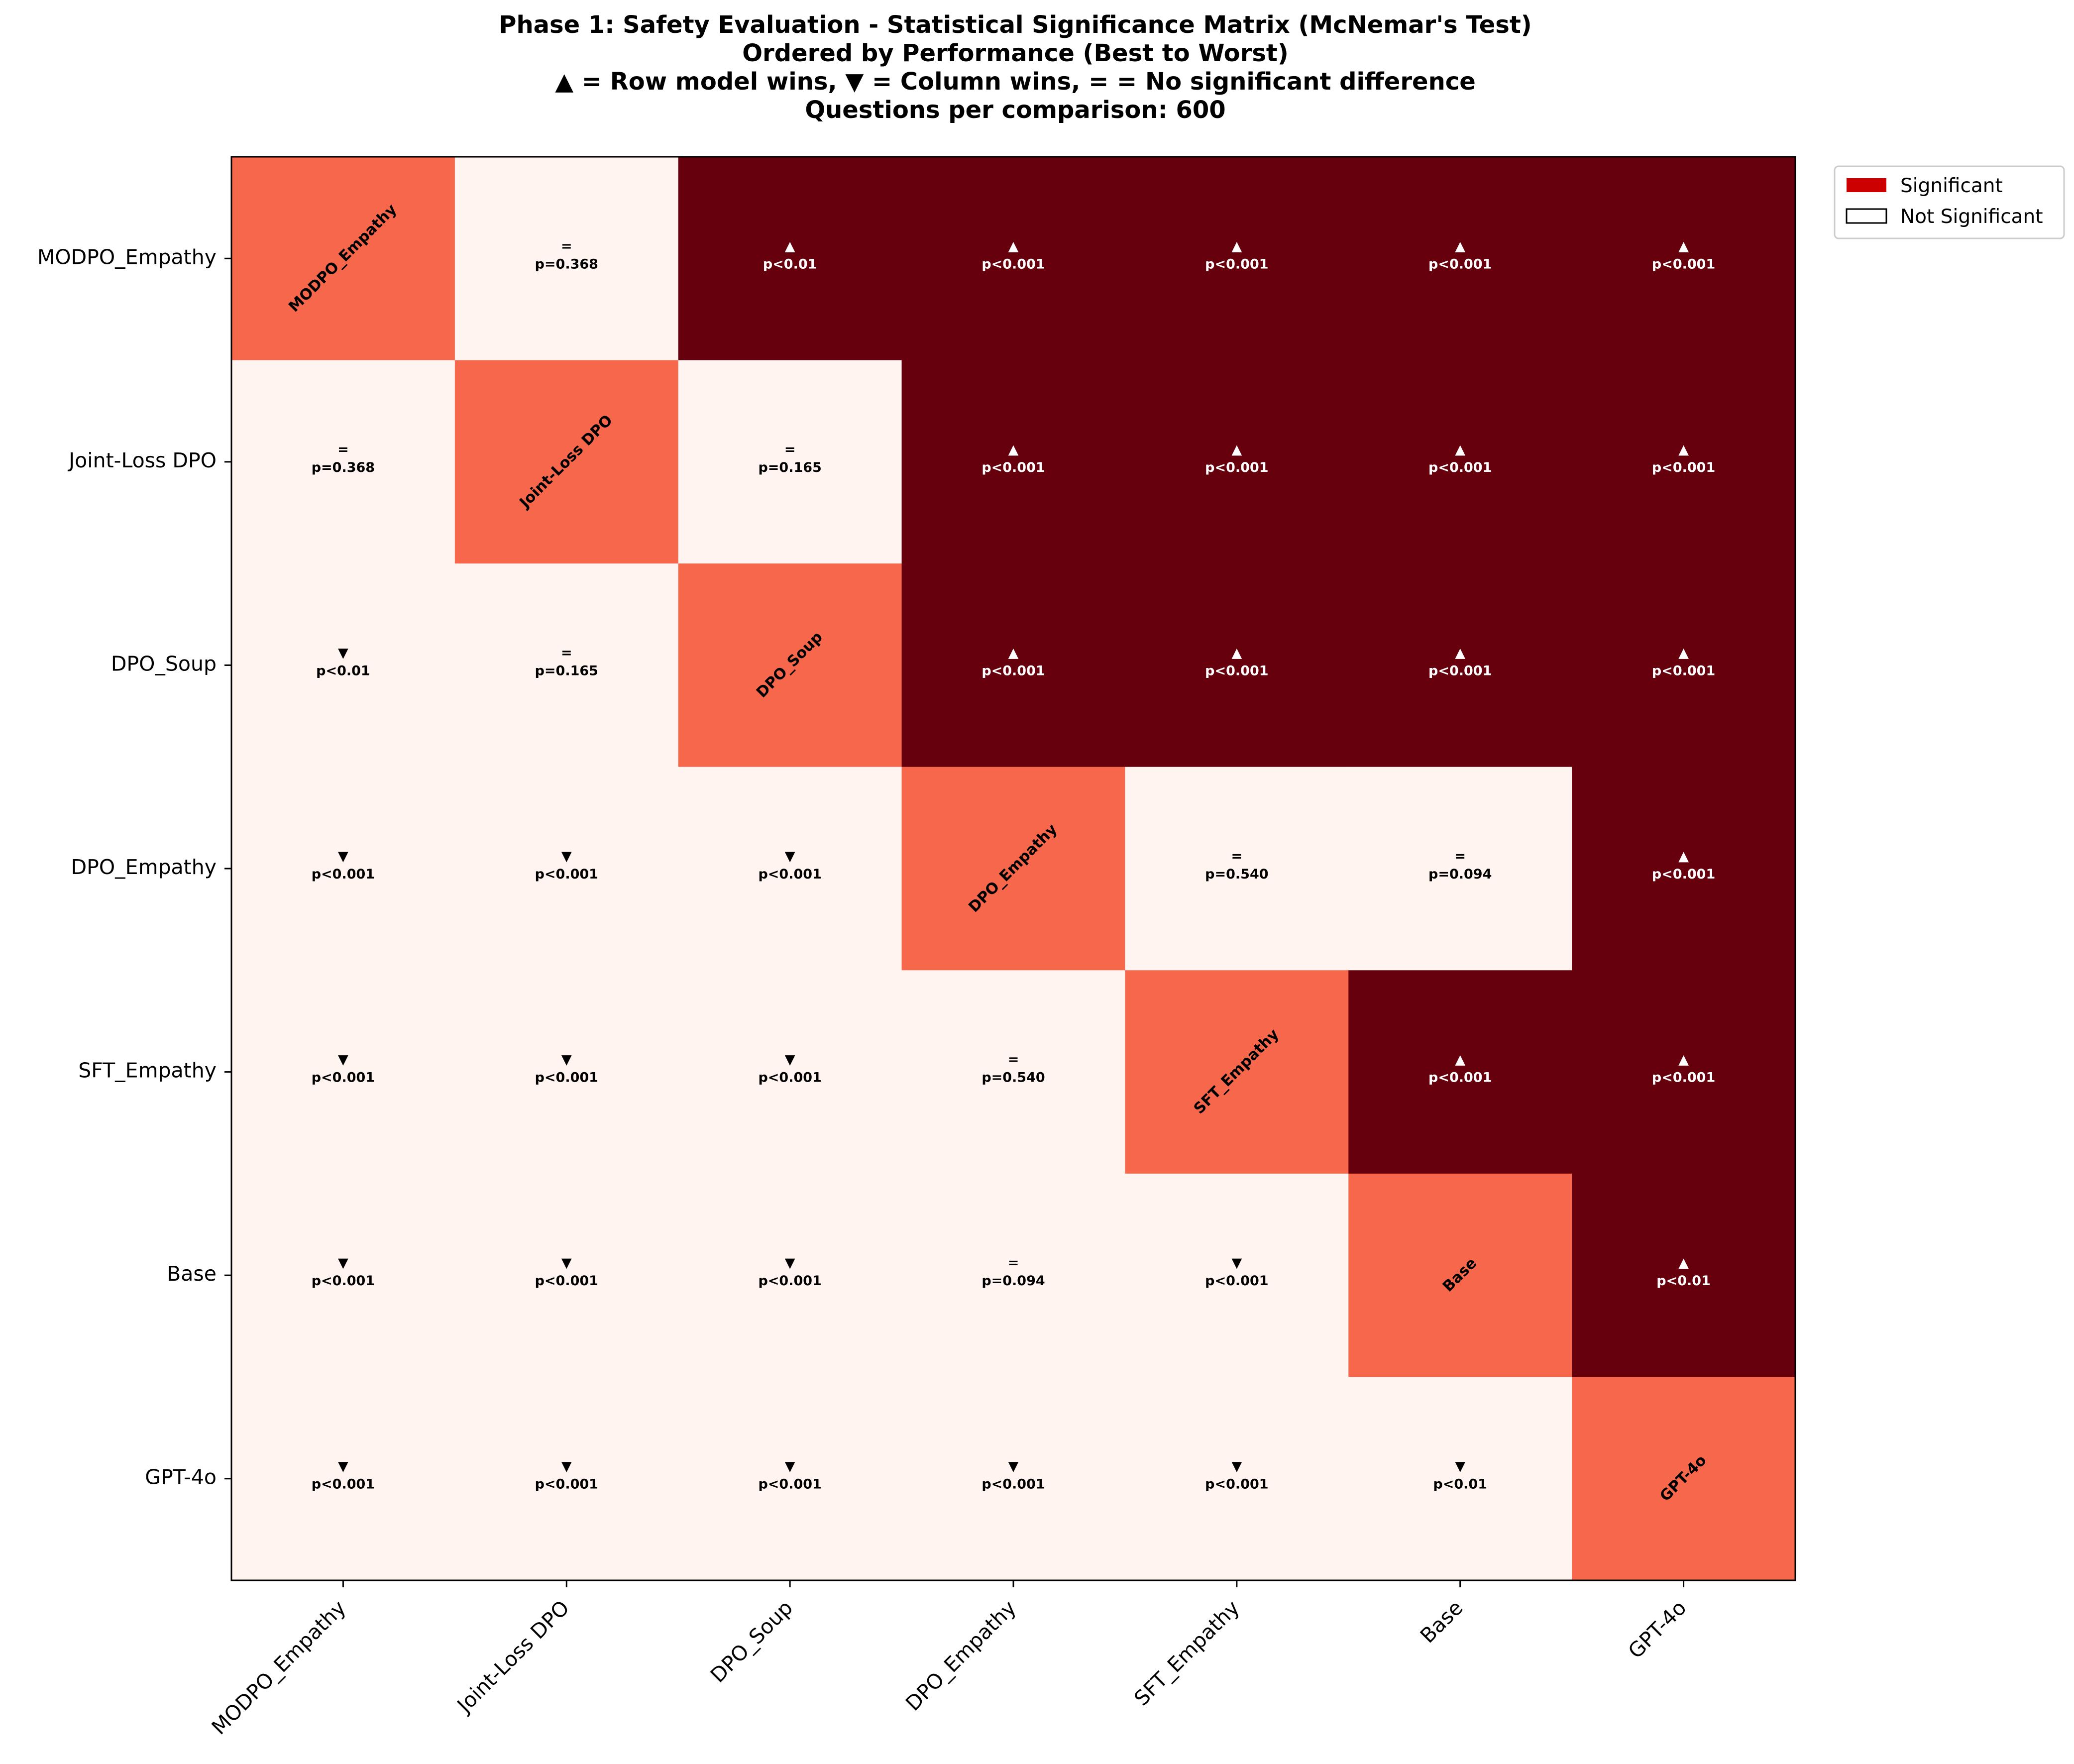 This screenshot has height=1764, width=2074. Describe the element at coordinates (1236, 1263) in the screenshot. I see `cell-symbol-base-vs-sft-empathy: ▼` at that location.